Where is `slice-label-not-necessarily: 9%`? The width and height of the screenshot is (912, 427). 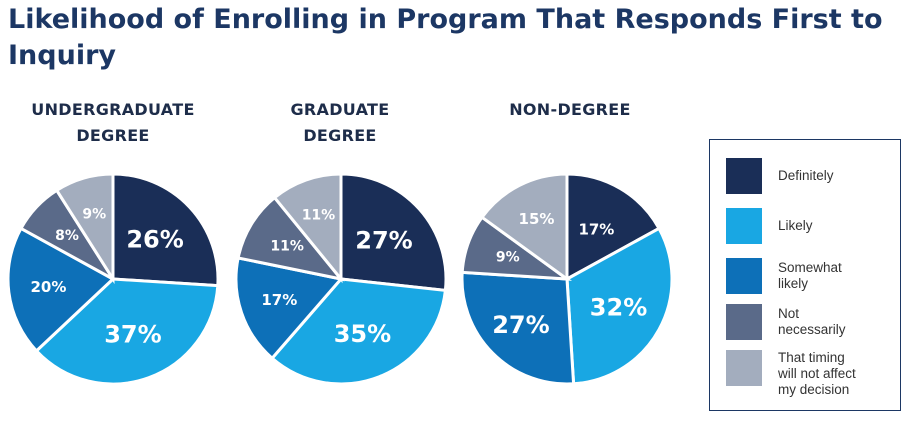
slice-label-not-necessarily: 9% is located at coordinates (508, 258).